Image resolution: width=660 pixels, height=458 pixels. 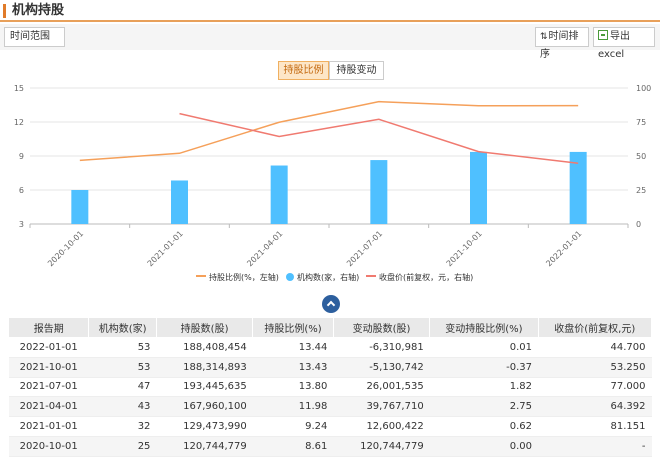 What do you see at coordinates (381, 407) in the screenshot?
I see `cell-change-shares: 39,767,710` at bounding box center [381, 407].